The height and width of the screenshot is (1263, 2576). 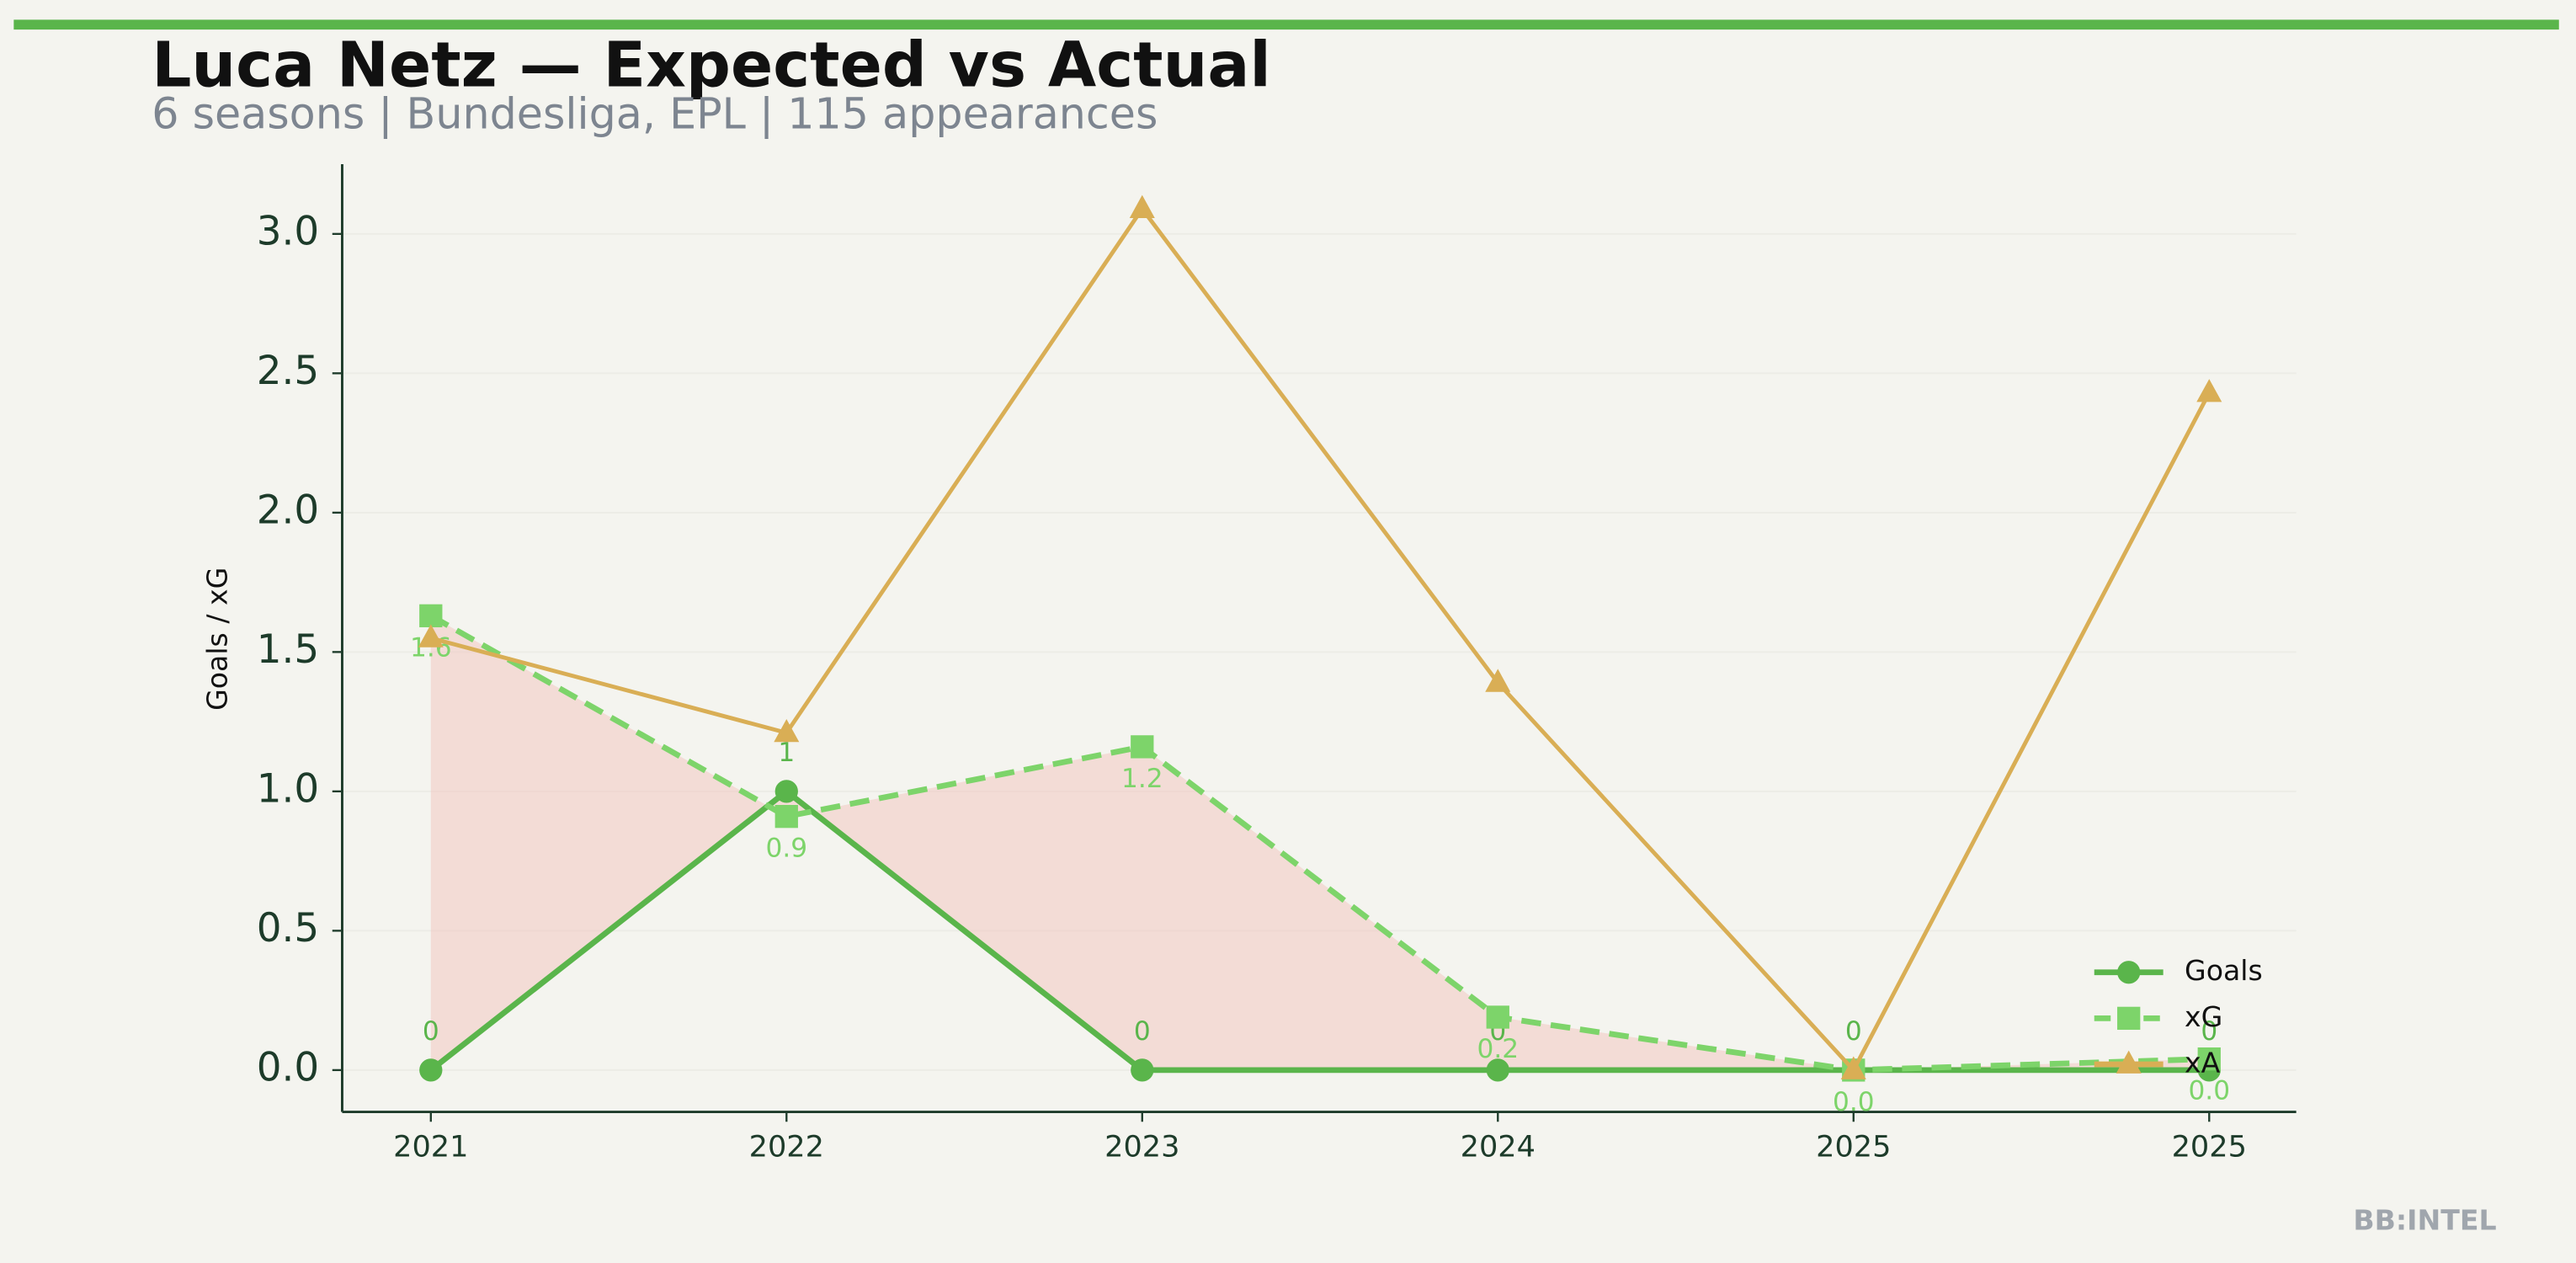 What do you see at coordinates (288, 650) in the screenshot?
I see `y-tick-label: 1.5` at bounding box center [288, 650].